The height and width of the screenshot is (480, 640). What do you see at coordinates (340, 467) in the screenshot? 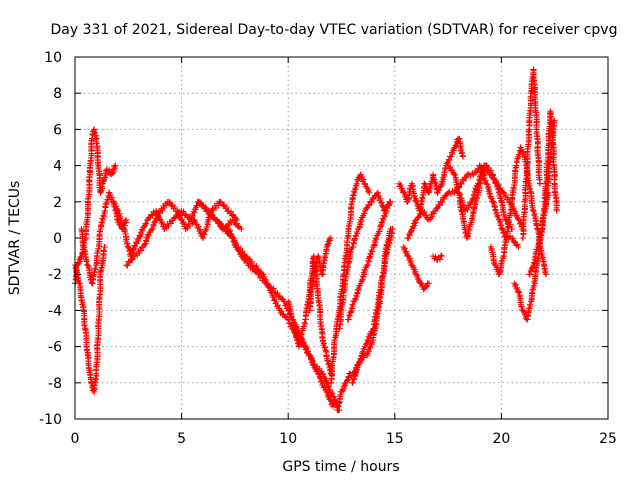
I see `x-axis-label: GPS time / hours` at bounding box center [340, 467].